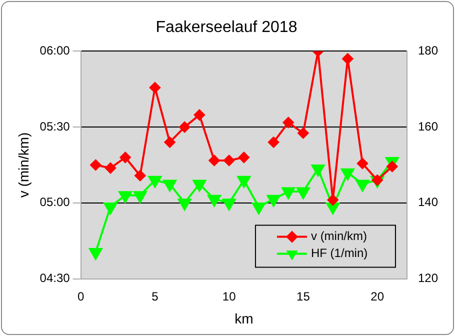  Describe the element at coordinates (55, 126) in the screenshot. I see `y-tick-label: 05:30` at that location.